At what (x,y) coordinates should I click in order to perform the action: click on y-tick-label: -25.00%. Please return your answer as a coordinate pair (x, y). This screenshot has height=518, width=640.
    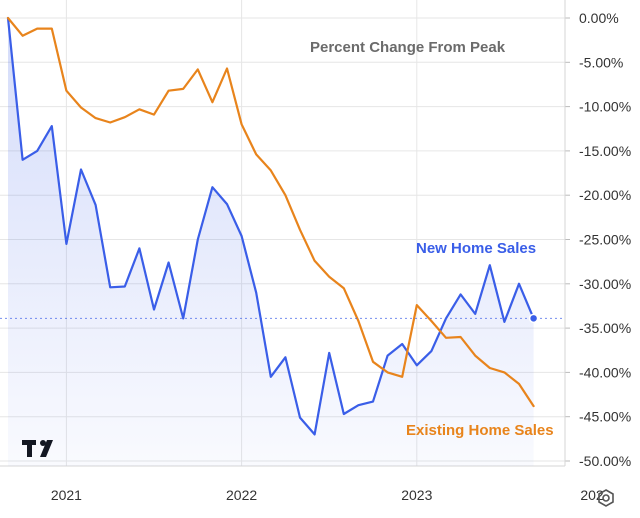
    Looking at the image, I should click on (605, 240).